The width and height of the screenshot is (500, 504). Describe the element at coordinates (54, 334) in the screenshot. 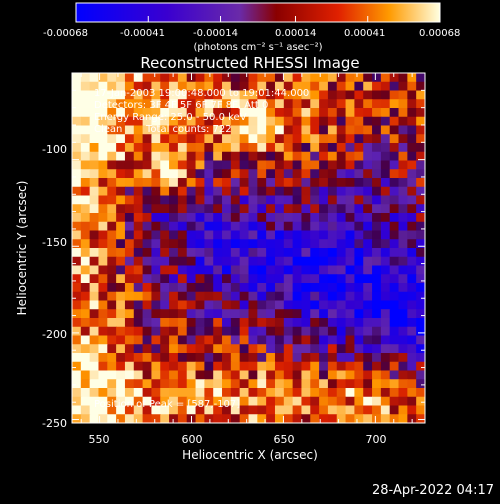

I see `y-tick-label-minus200: -200` at that location.